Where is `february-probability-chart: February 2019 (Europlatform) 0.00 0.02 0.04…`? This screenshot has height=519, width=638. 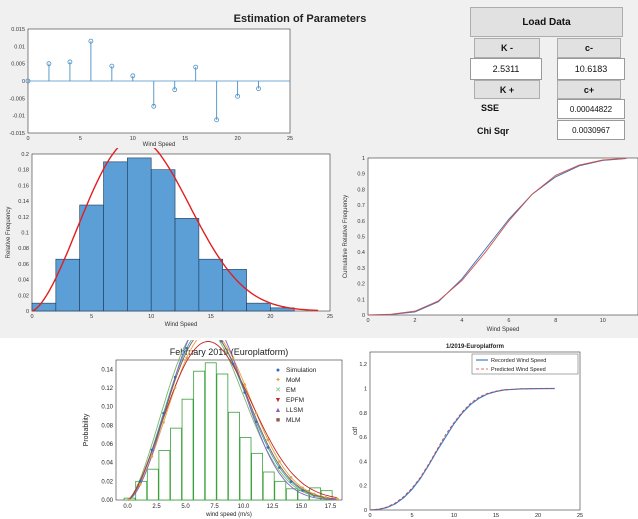
february-probability-chart: February 2019 (Europlatform) 0.00 0.02 0.04… is located at coordinates (213, 429).